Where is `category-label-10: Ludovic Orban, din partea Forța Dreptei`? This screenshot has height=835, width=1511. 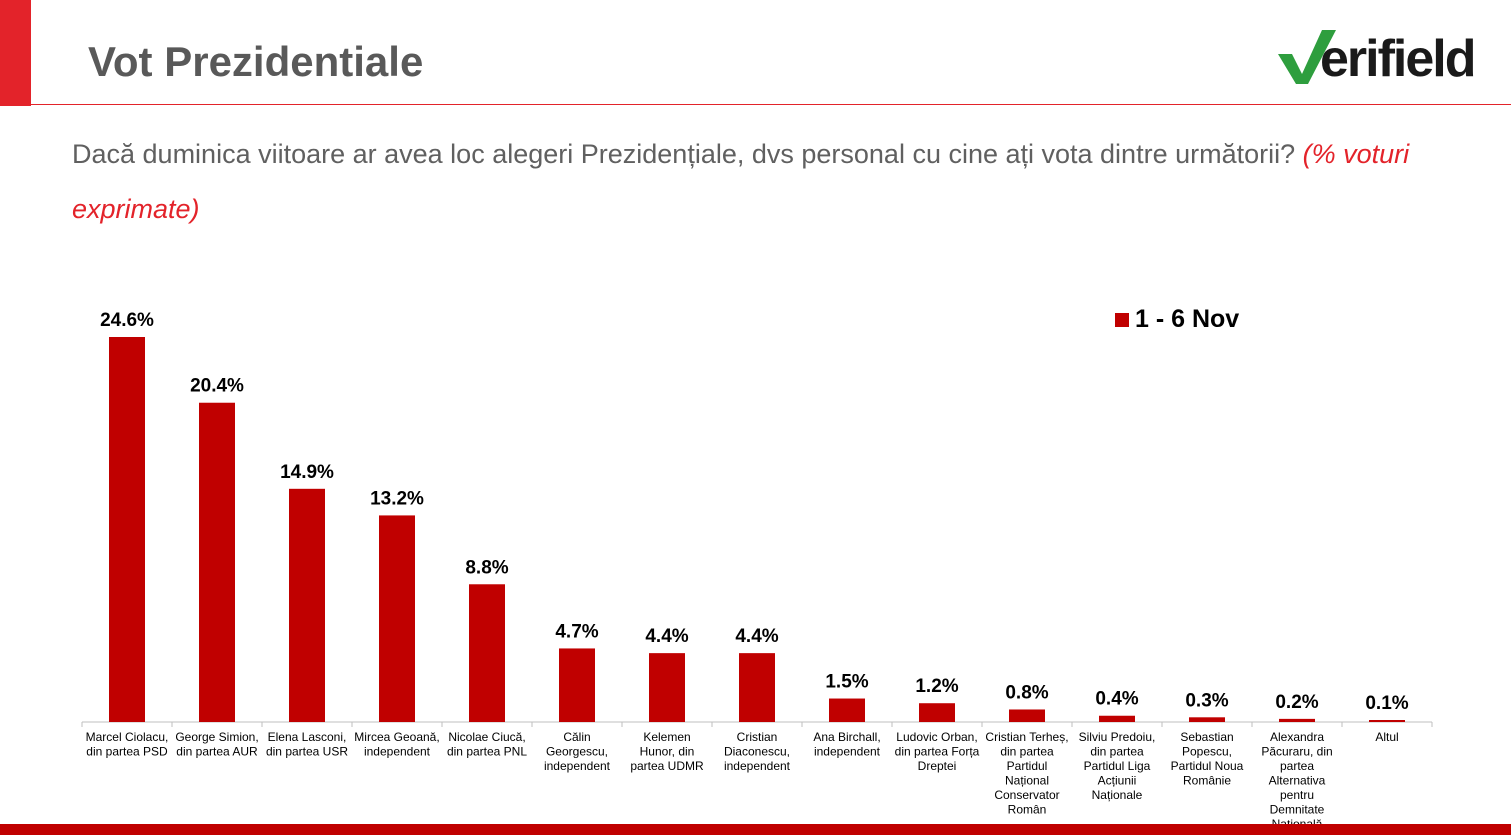
category-label-10: Ludovic Orban, din partea Forța Dreptei is located at coordinates (937, 751).